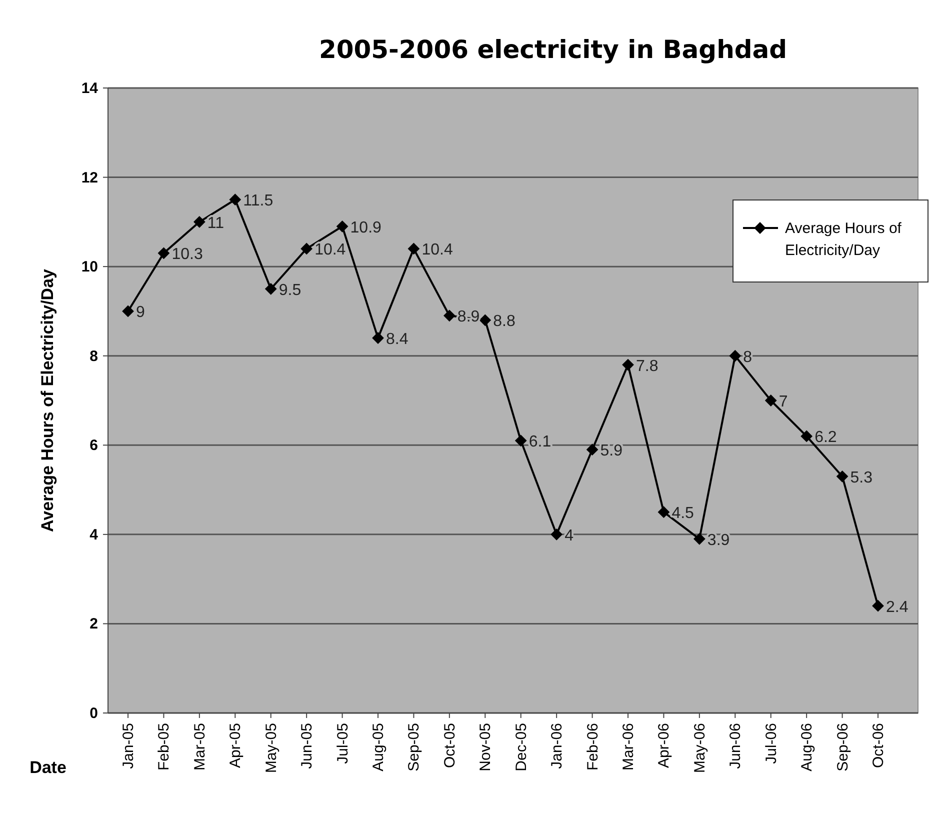 This screenshot has height=814, width=944. I want to click on x-tick-label: Feb-06, so click(593, 747).